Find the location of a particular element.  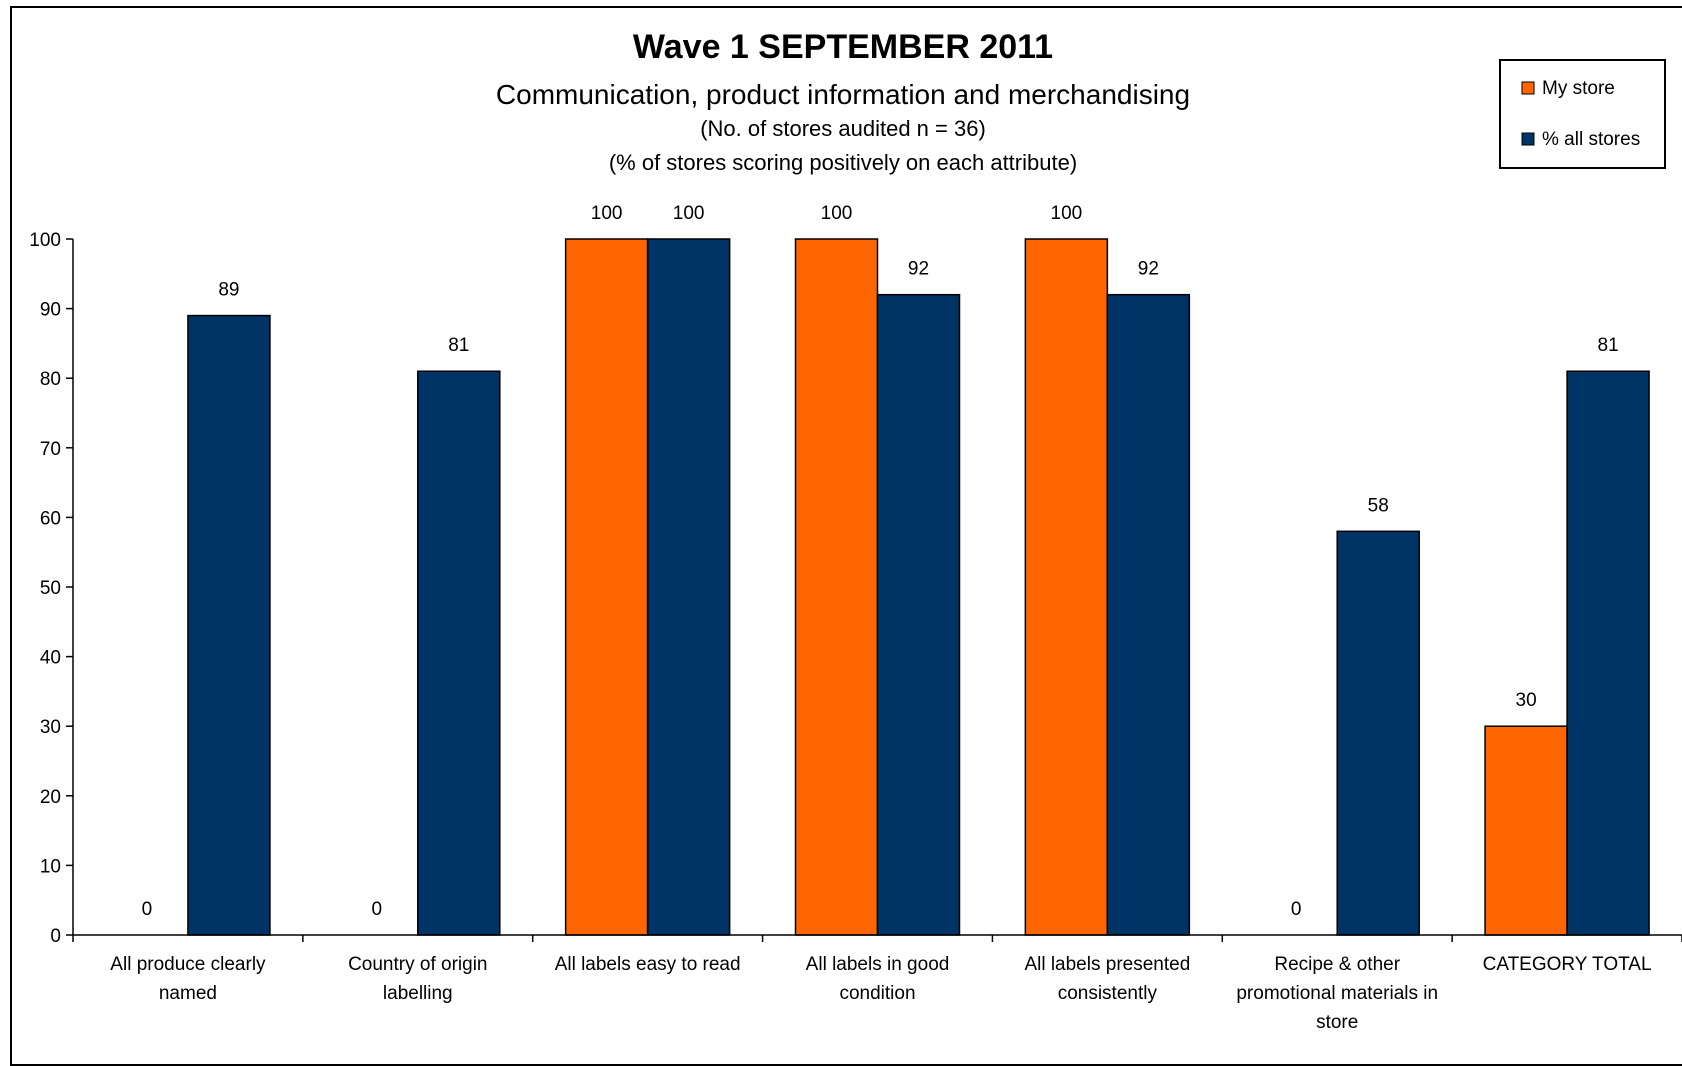

y-tick-label: 40 is located at coordinates (50, 658).